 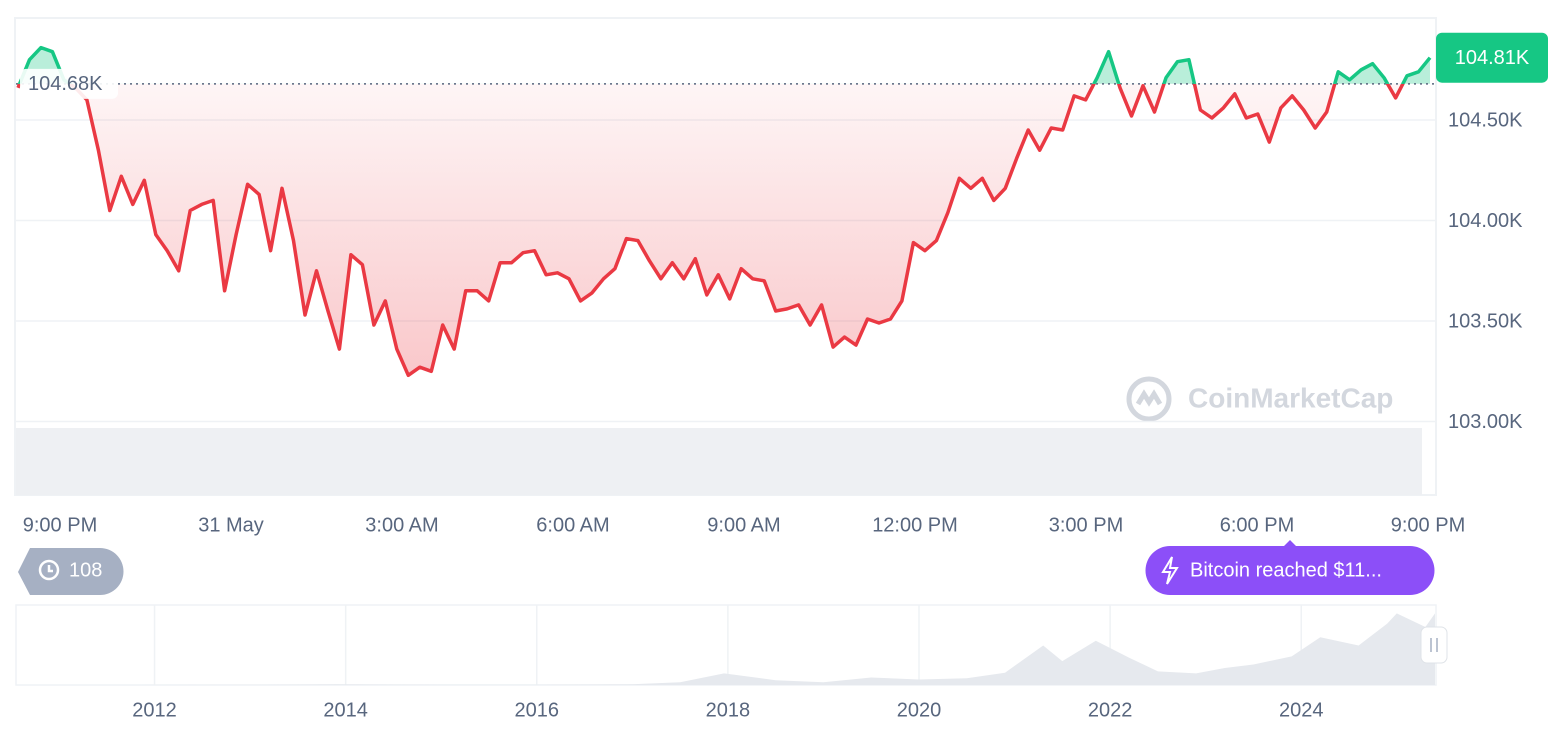 What do you see at coordinates (719, 461) in the screenshot?
I see `volume-band` at bounding box center [719, 461].